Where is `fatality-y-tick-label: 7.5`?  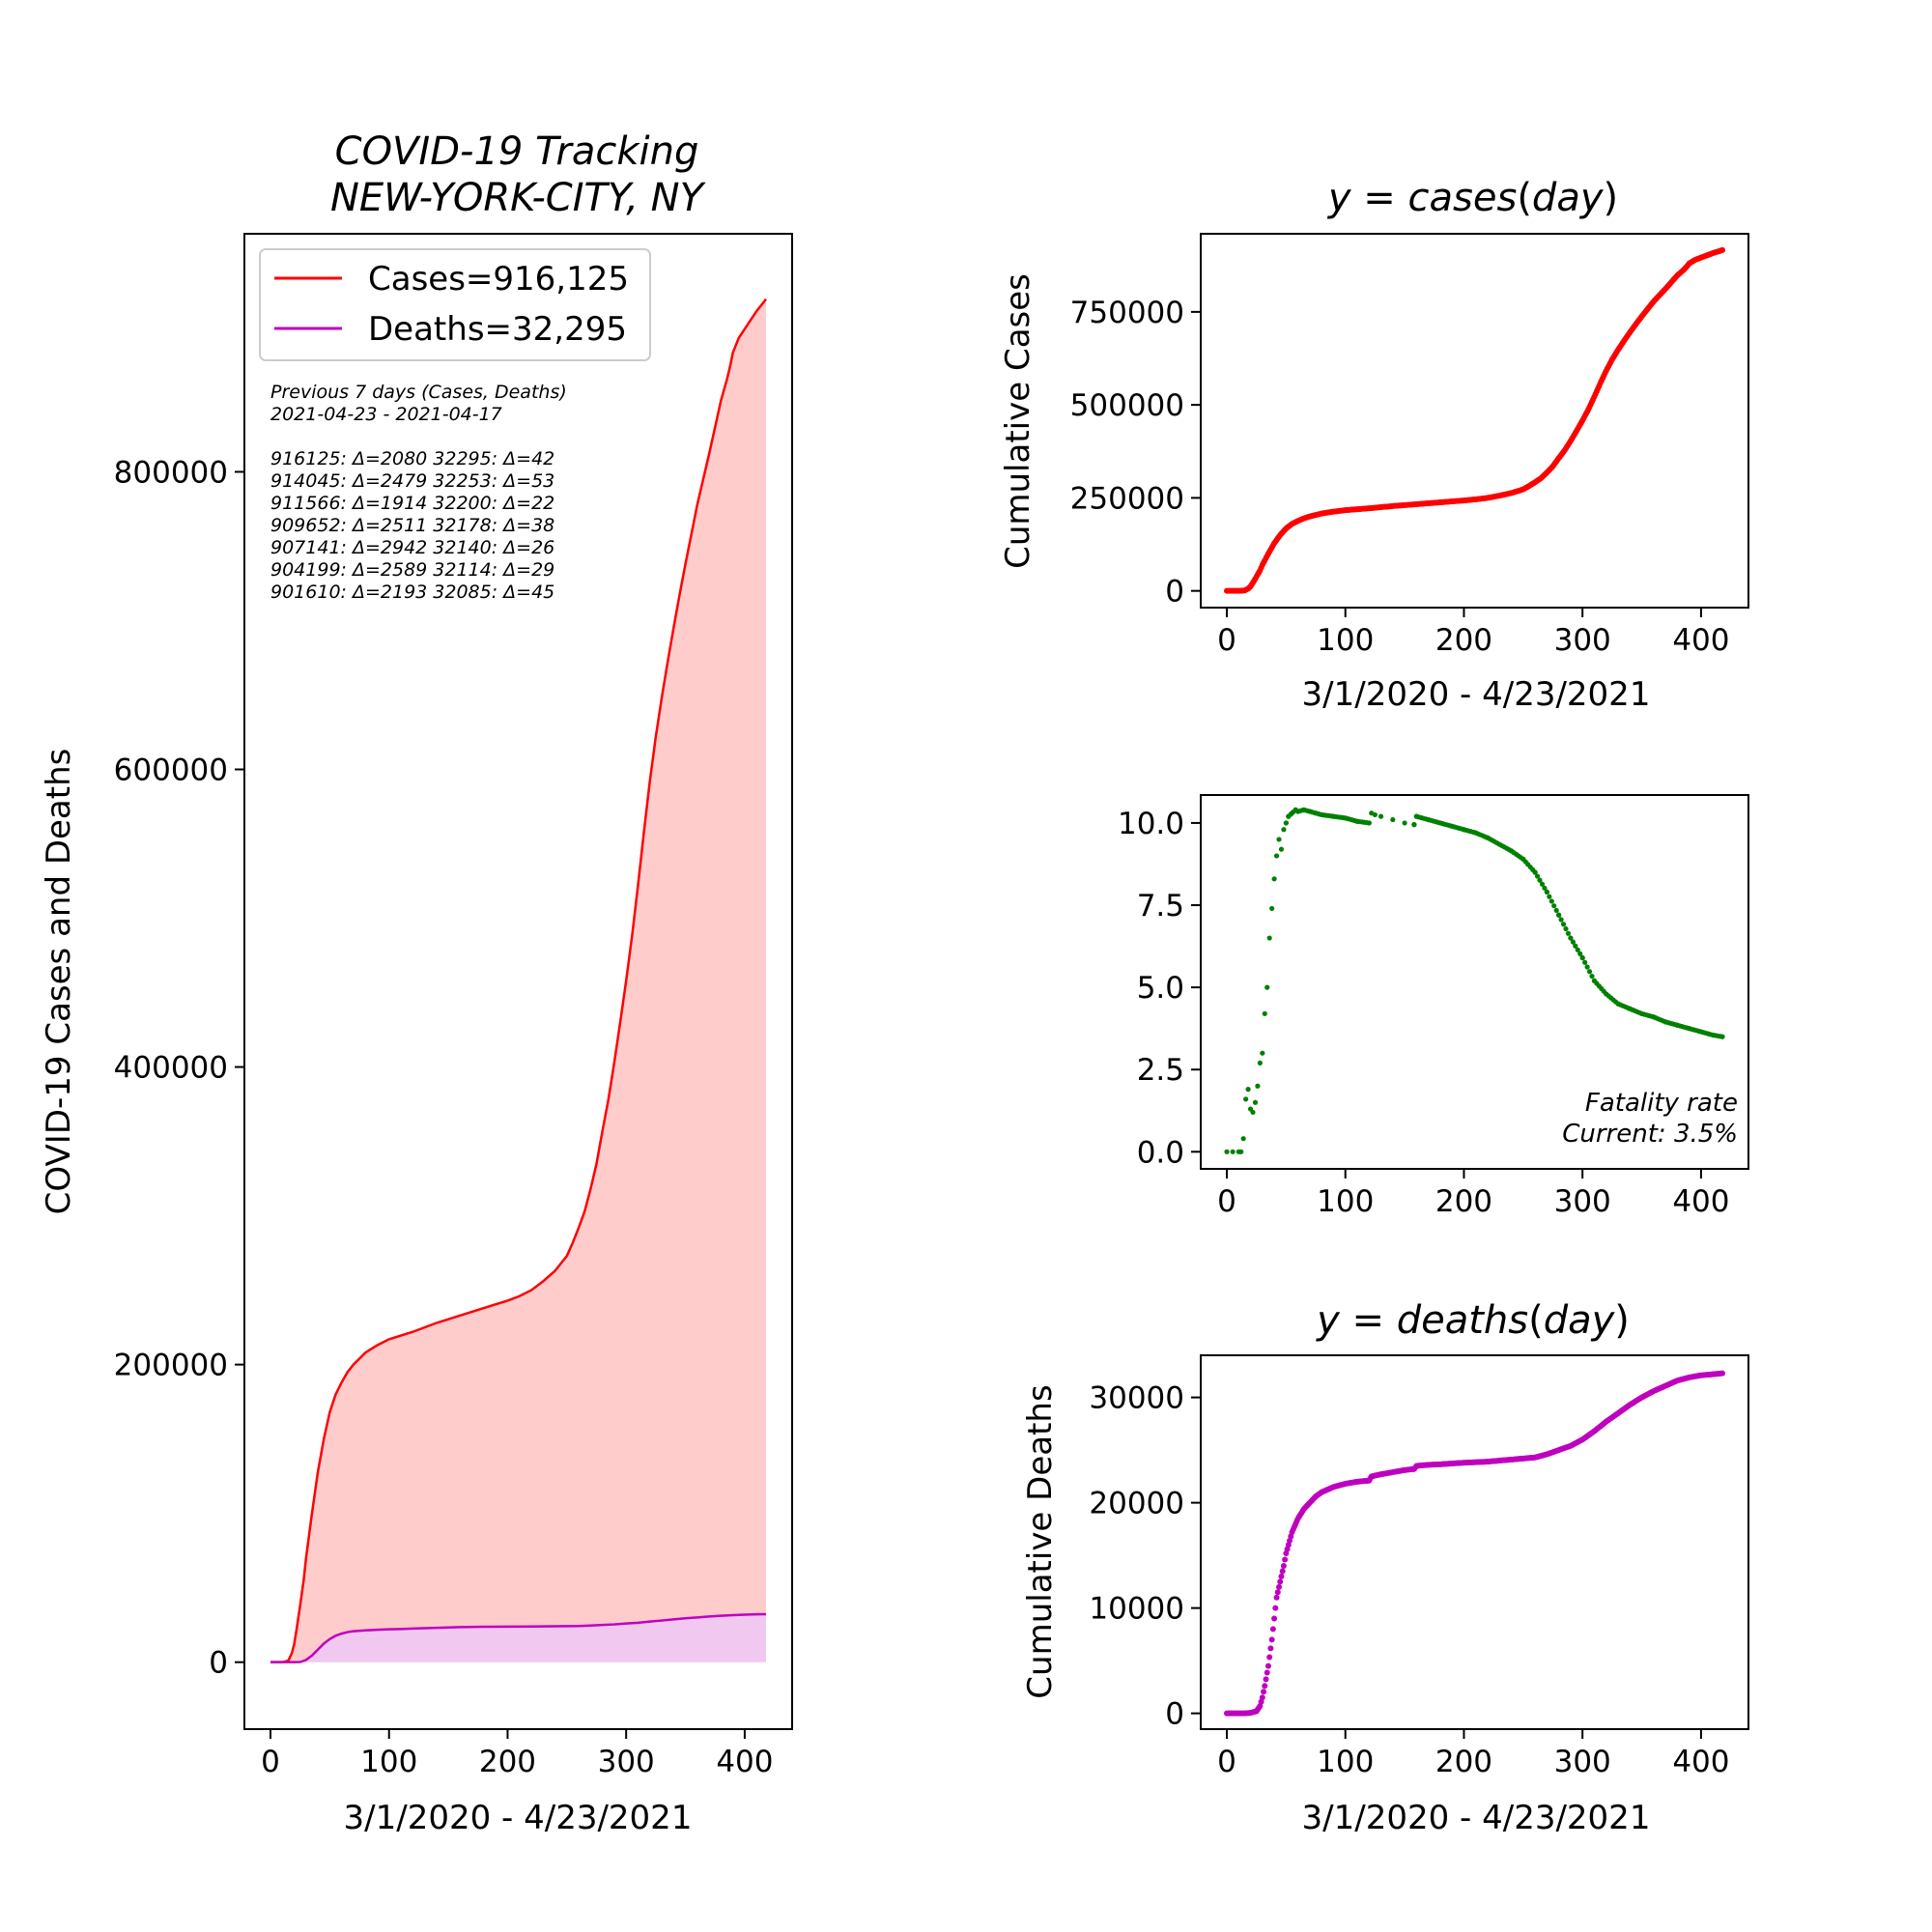 fatality-y-tick-label: 7.5 is located at coordinates (1160, 906).